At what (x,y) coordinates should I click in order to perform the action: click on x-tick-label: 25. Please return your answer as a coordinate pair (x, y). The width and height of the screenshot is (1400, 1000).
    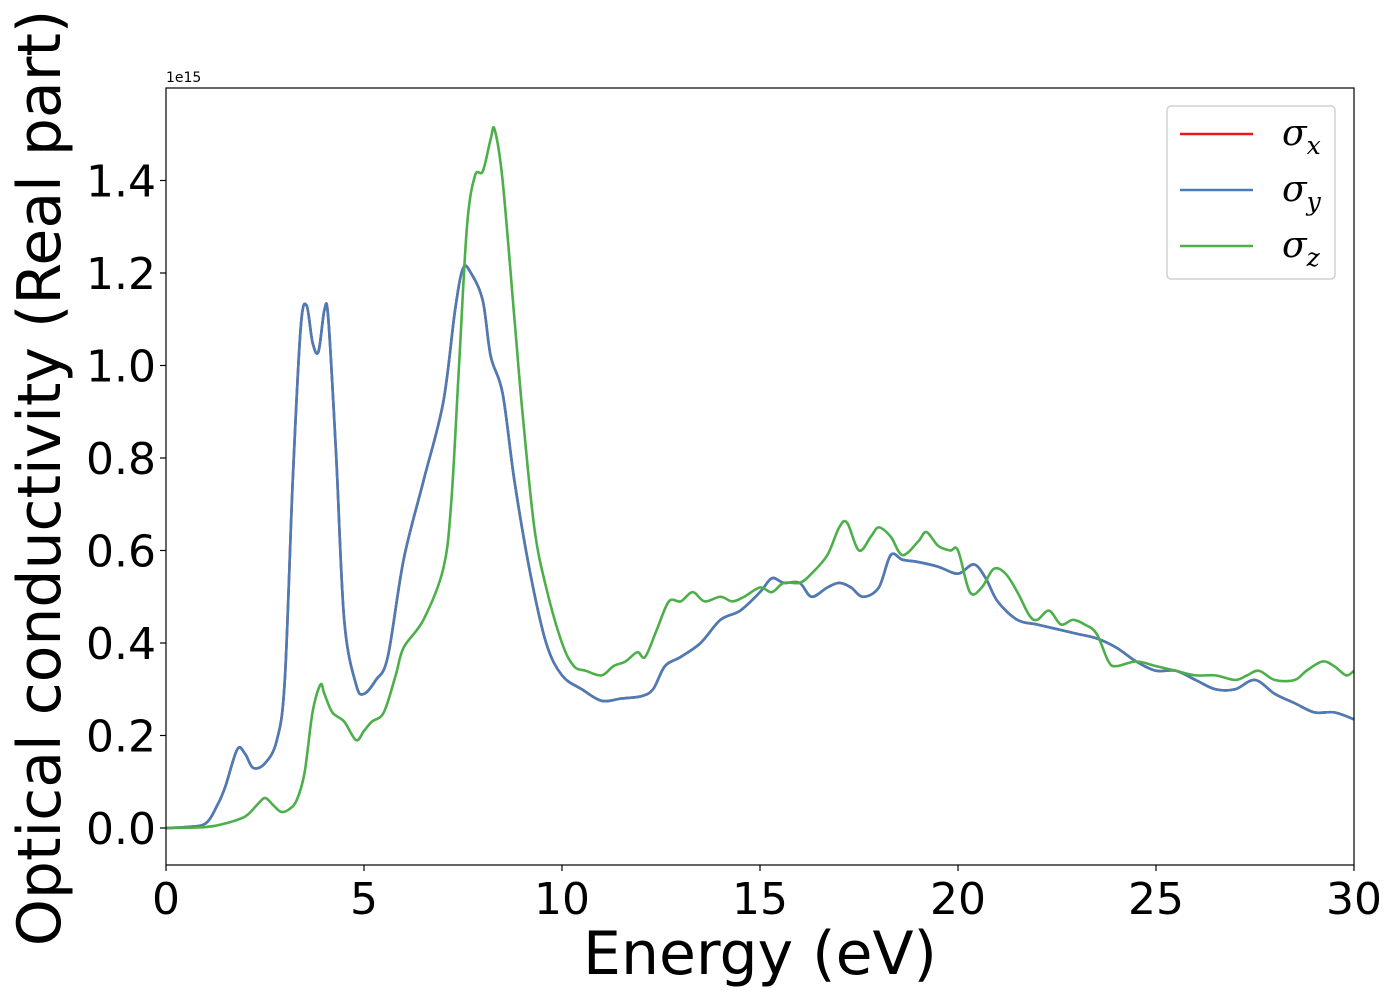
    Looking at the image, I should click on (1156, 899).